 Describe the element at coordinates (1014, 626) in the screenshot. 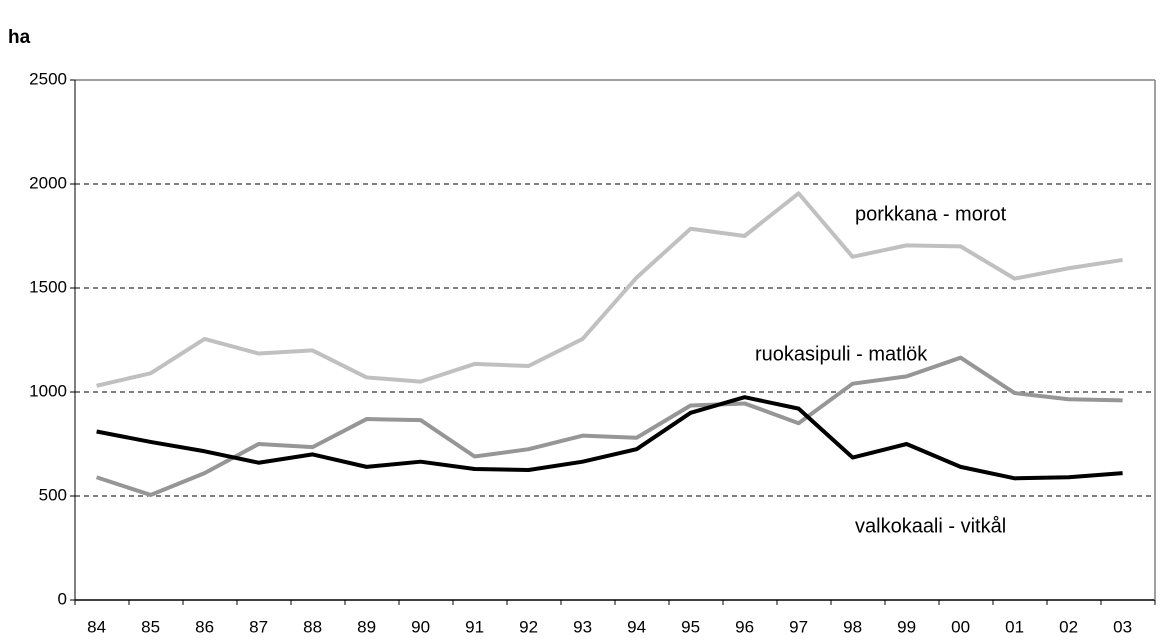

I see `x-tick-label: 01` at that location.